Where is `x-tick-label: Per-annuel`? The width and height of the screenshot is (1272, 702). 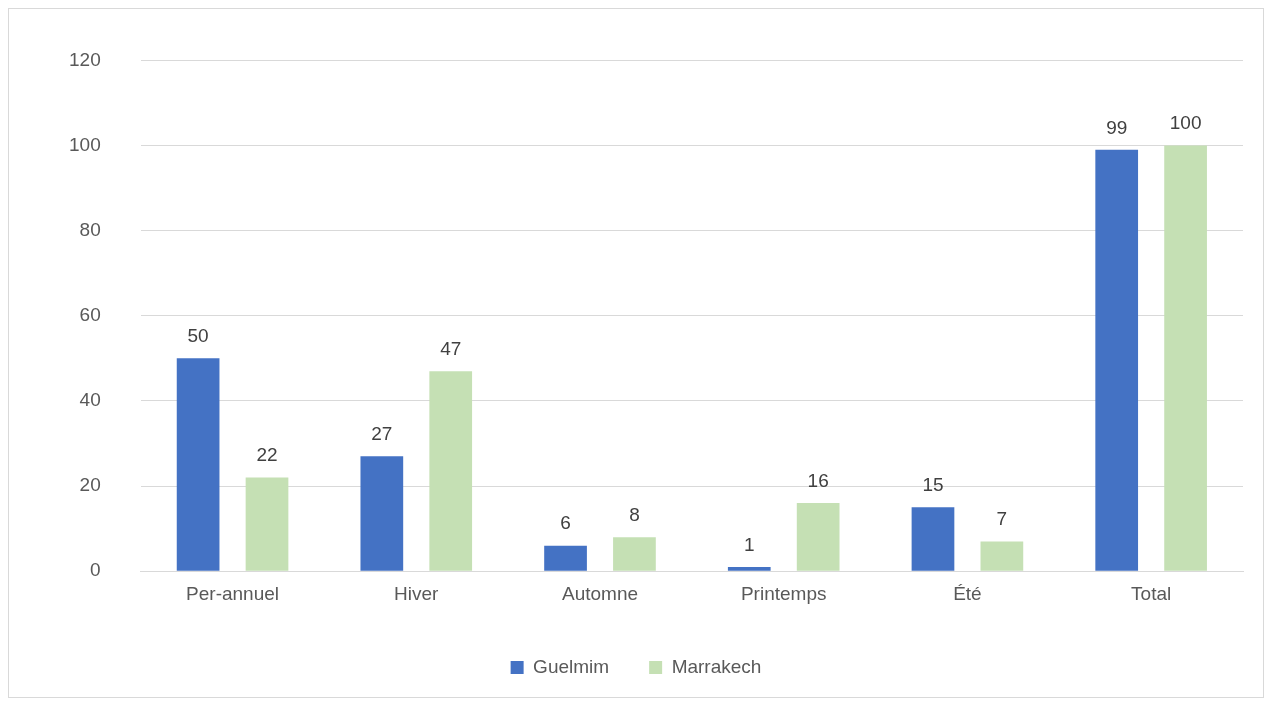 x-tick-label: Per-annuel is located at coordinates (233, 593).